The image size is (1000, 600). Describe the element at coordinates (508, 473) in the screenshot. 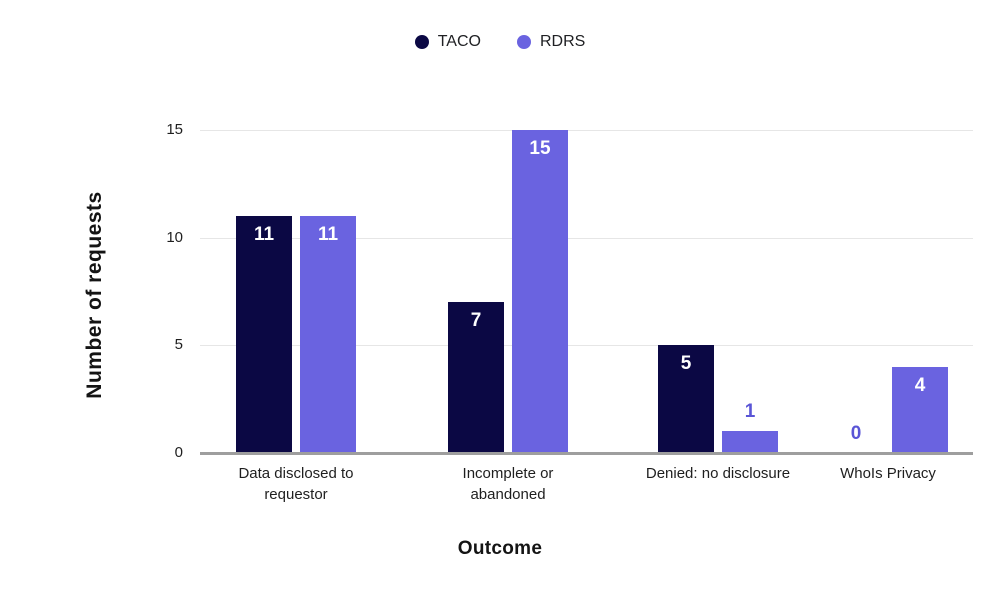

I see `x-category-label-line: Incomplete or` at that location.